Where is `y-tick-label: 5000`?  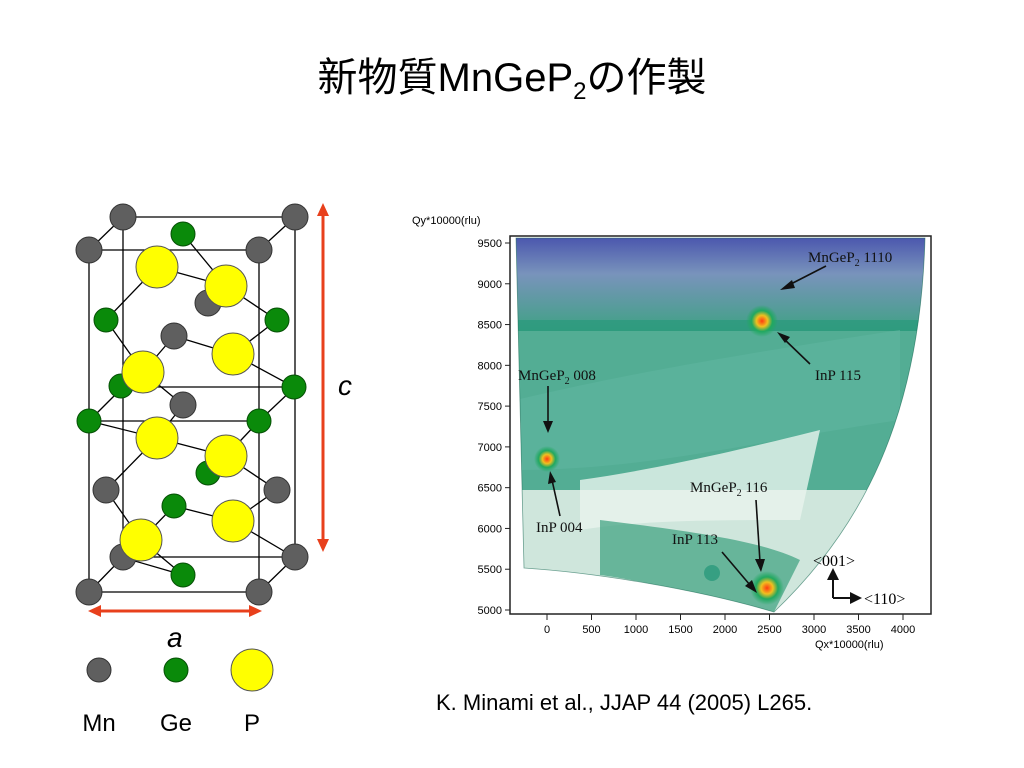
y-tick-label: 5000 is located at coordinates (490, 611).